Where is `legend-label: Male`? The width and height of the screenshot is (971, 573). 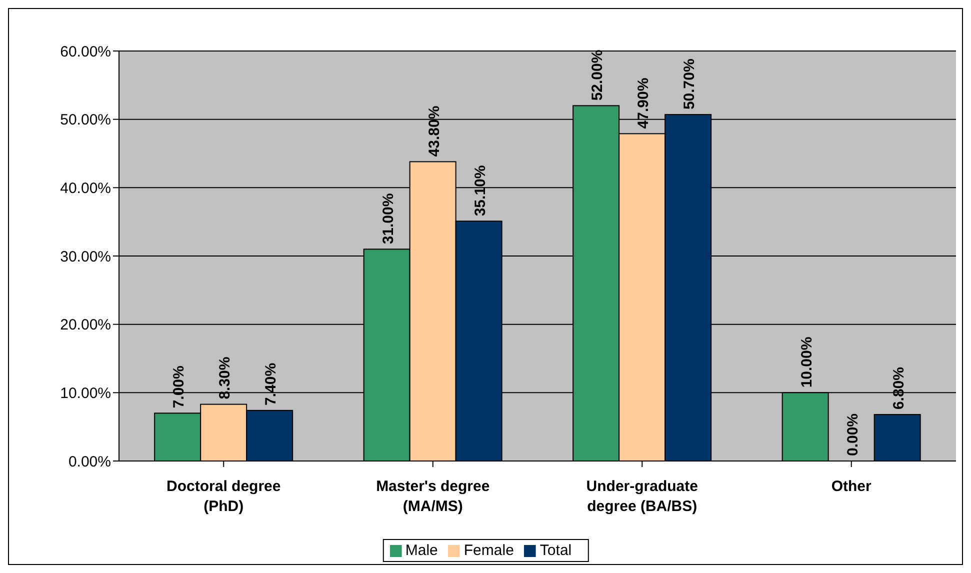
legend-label: Male is located at coordinates (421, 550).